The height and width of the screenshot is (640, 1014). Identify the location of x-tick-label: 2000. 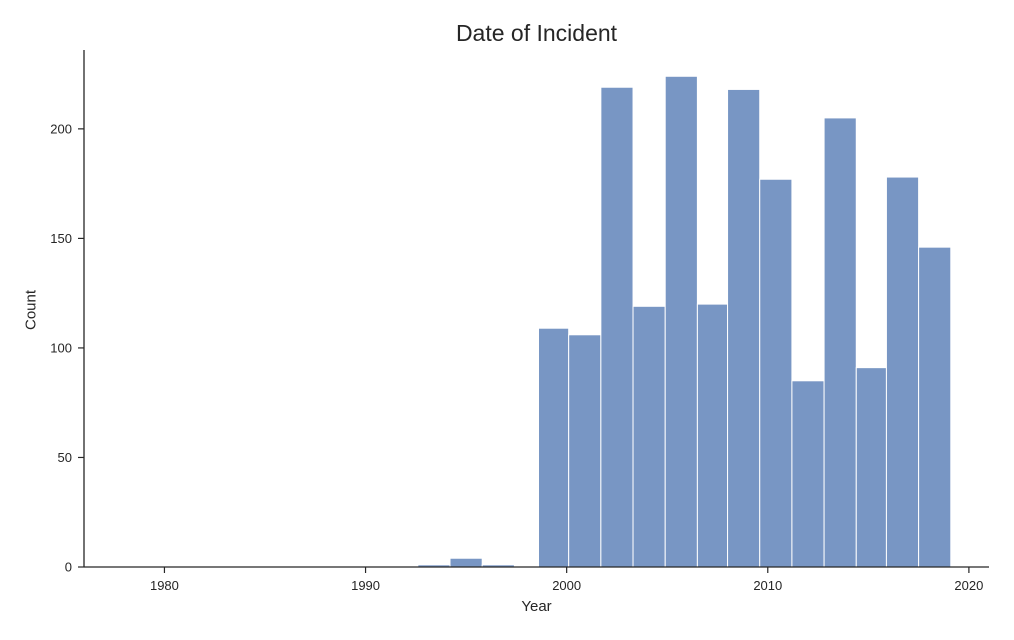
(566, 585).